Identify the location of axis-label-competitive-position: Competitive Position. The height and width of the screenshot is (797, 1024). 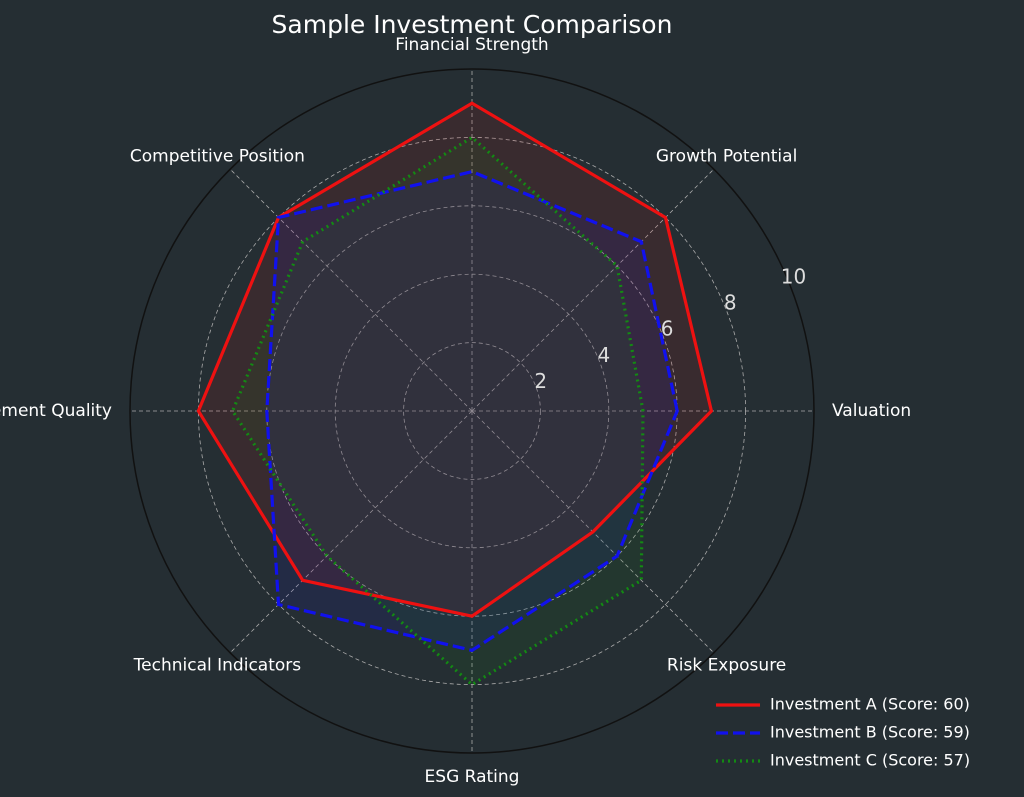
(217, 156).